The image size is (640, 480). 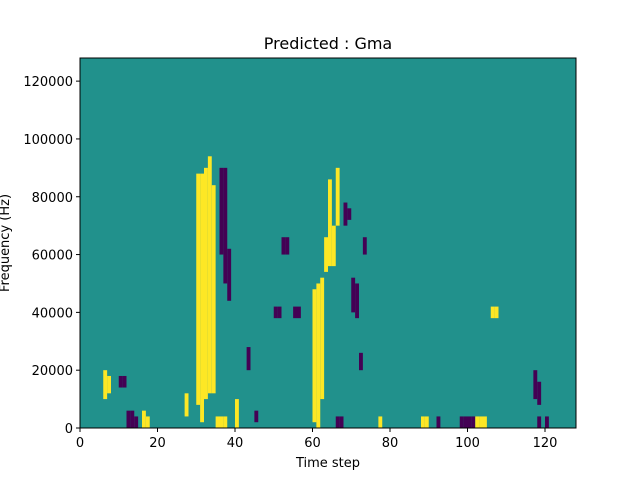 I want to click on y-tick-label: 100000, so click(x=48, y=140).